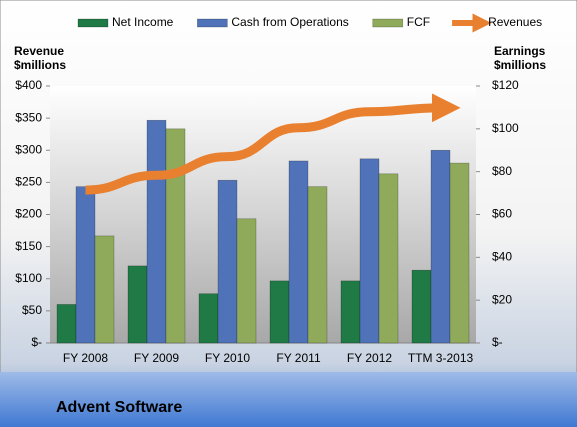 Image resolution: width=577 pixels, height=427 pixels. Describe the element at coordinates (288, 399) in the screenshot. I see `title-band` at that location.